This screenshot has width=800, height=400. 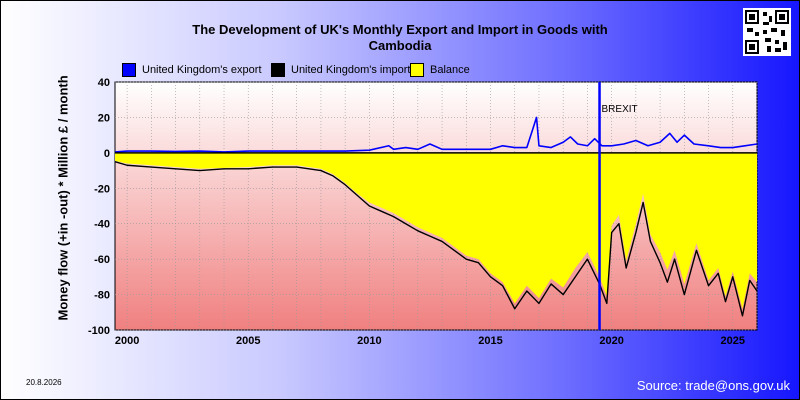 I want to click on date-label: 20.8.2026, so click(x=44, y=382).